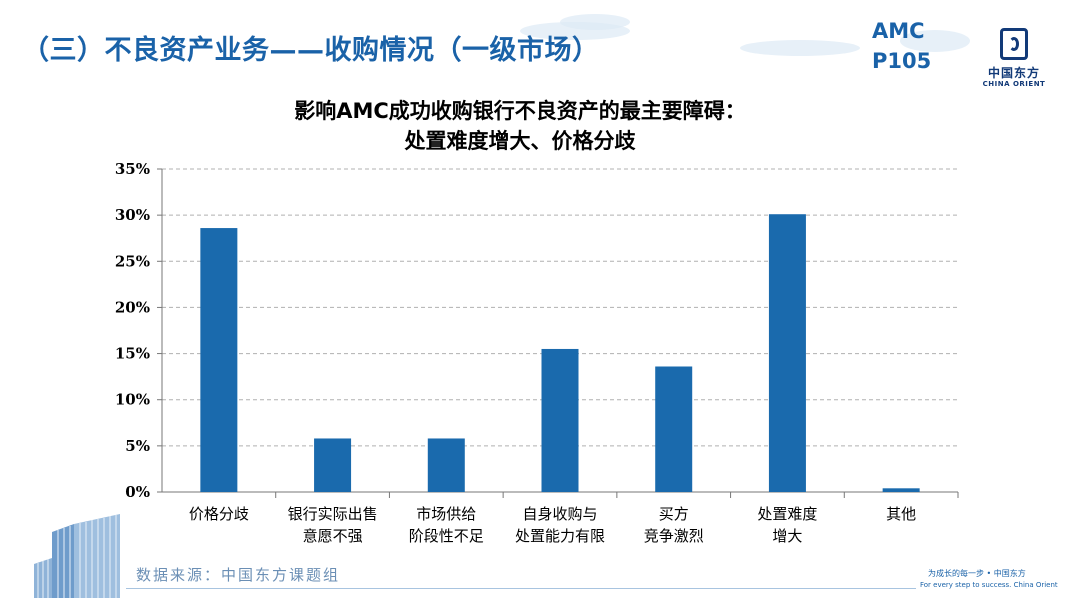 The image size is (1080, 608). I want to click on x-tick-label: 市场供给, so click(446, 514).